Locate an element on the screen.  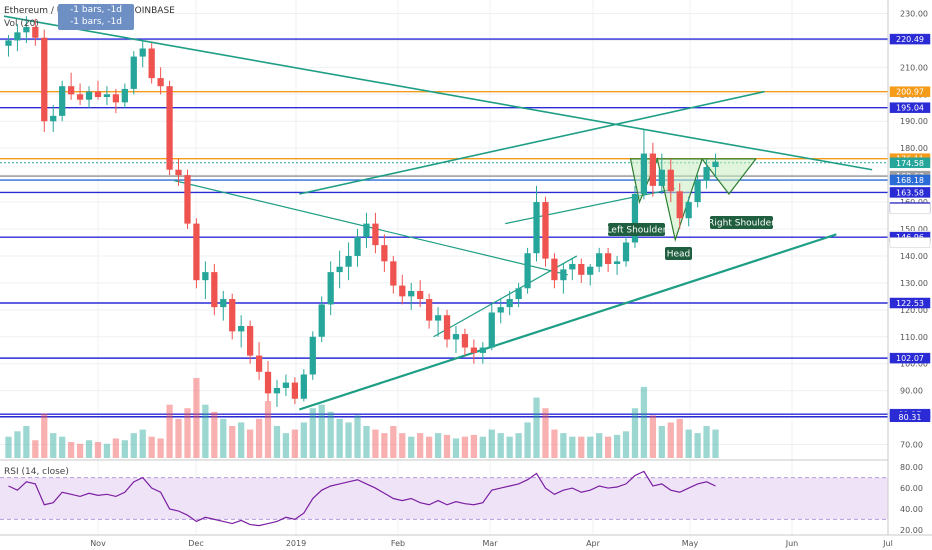
time-tick-label: May is located at coordinates (690, 543).